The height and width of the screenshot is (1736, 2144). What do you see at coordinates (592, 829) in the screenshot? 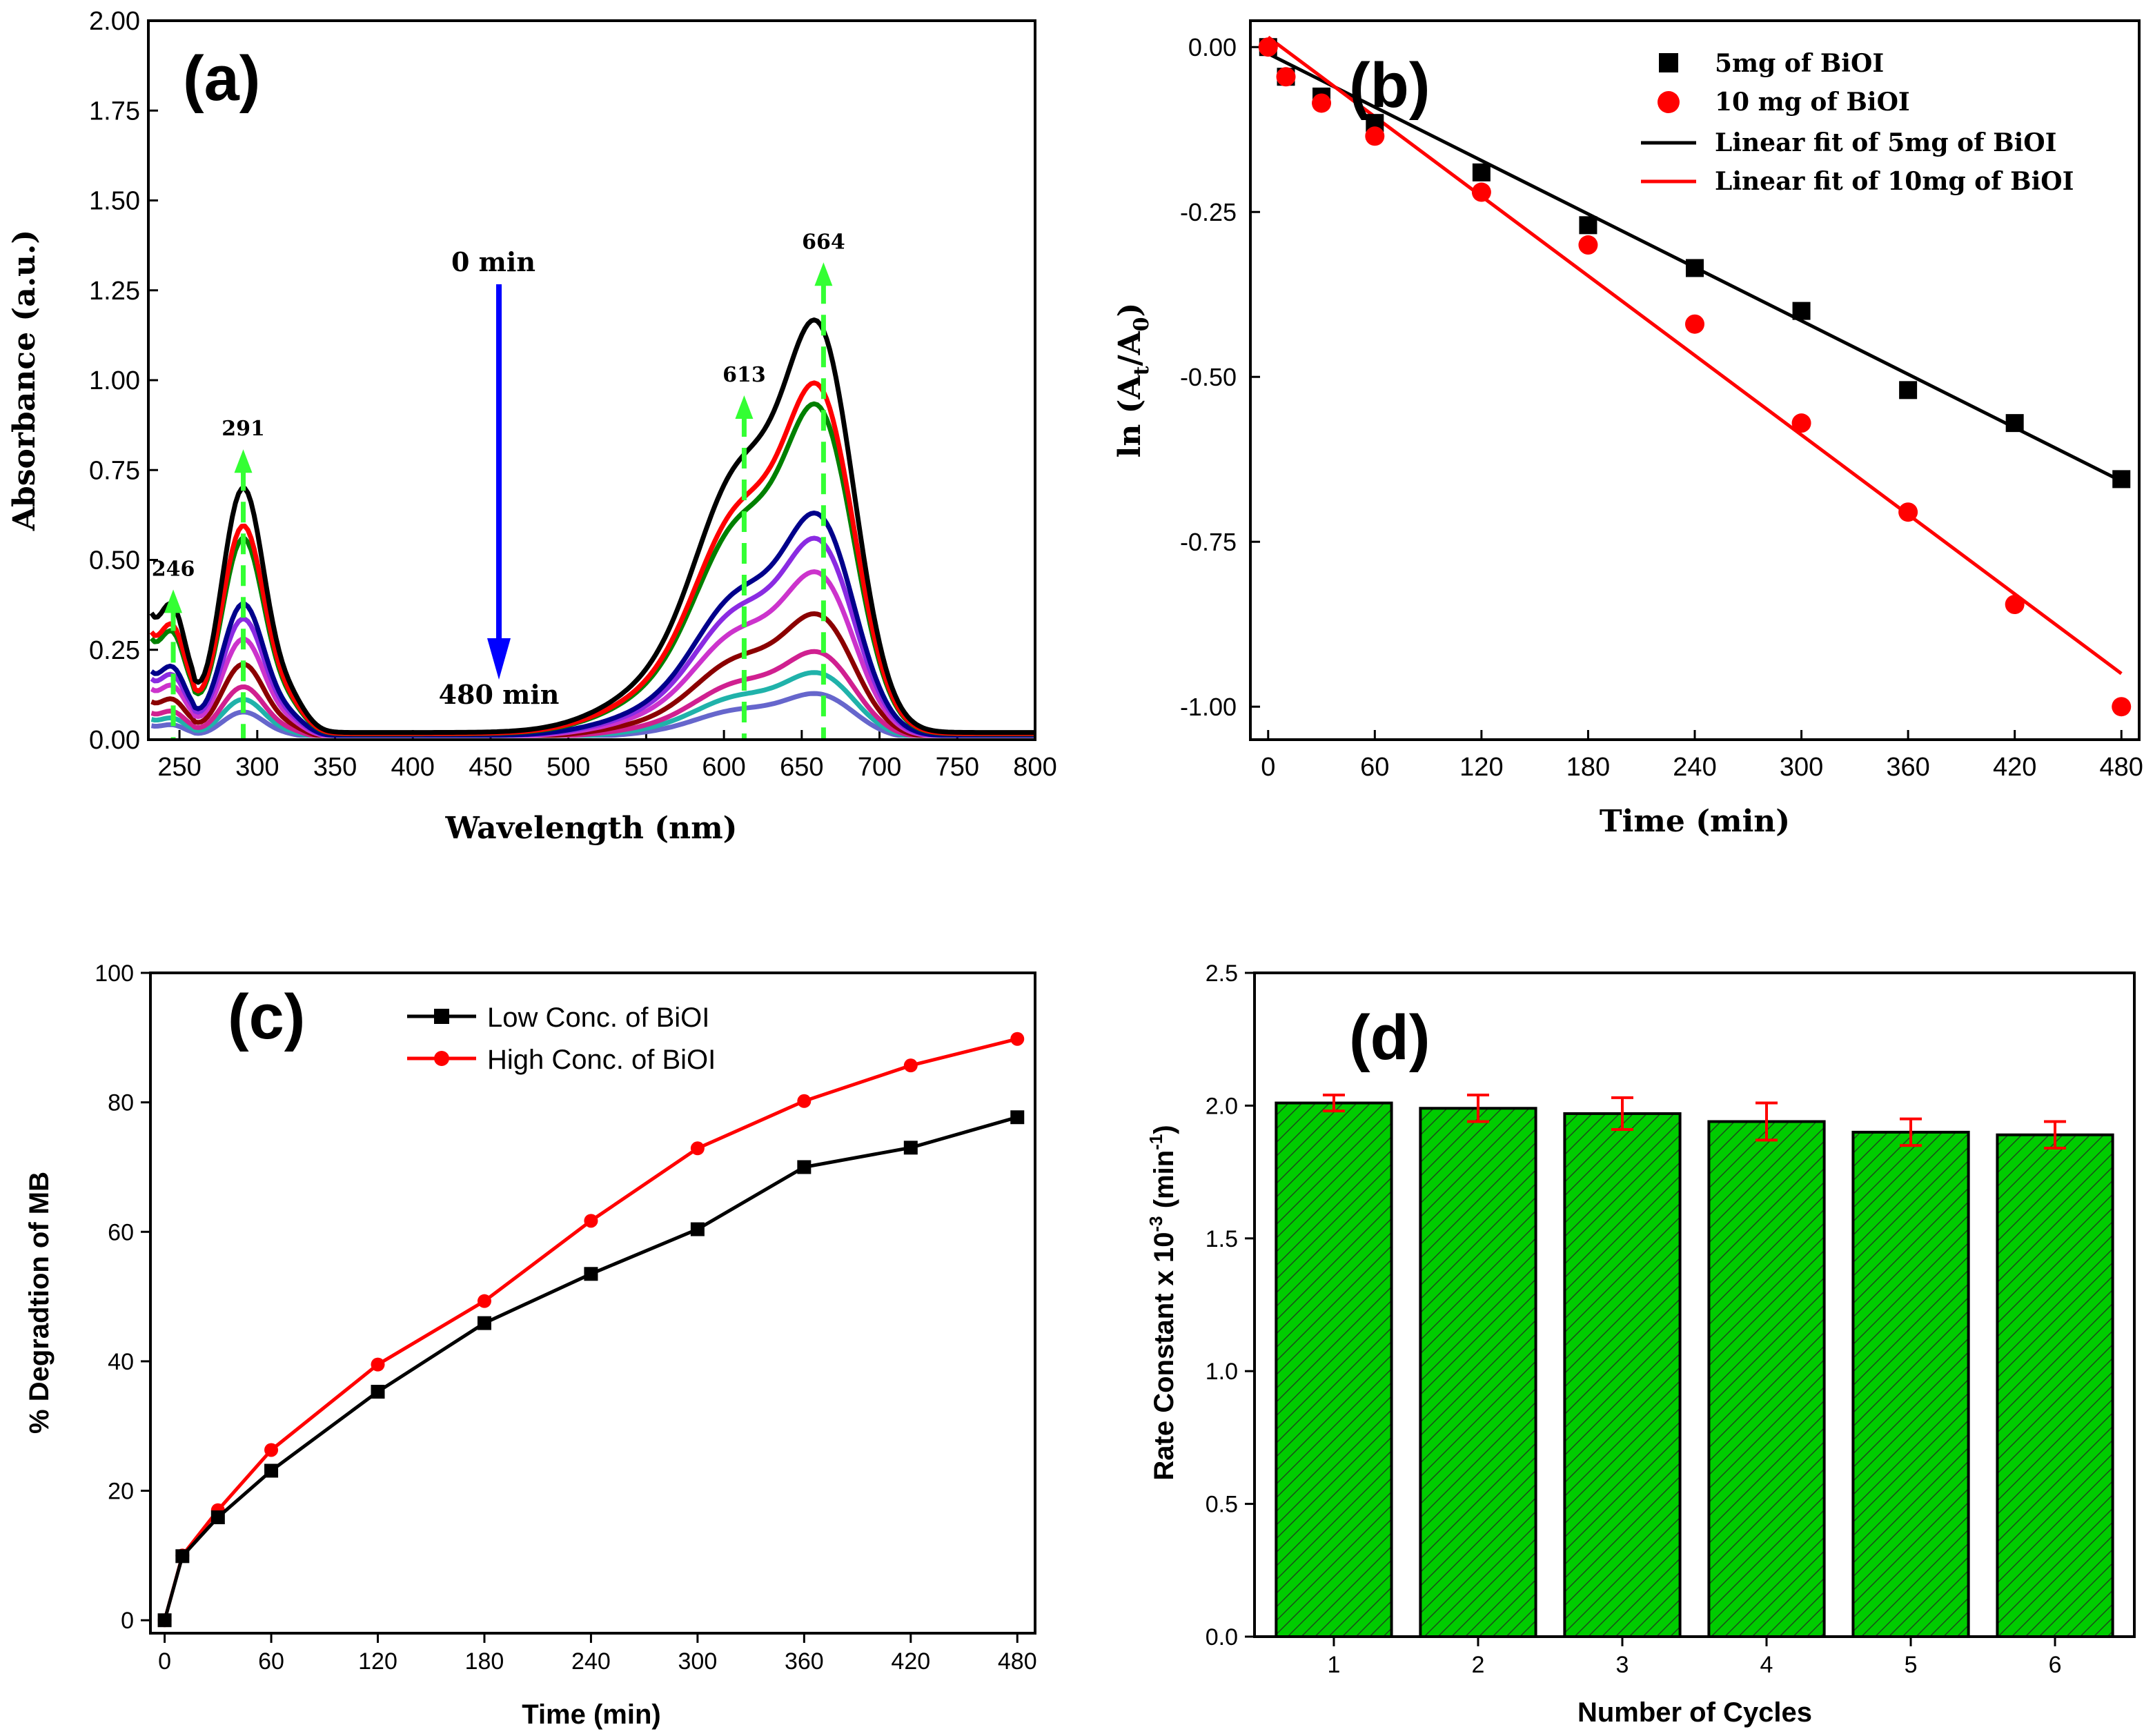
I see `panel-a-xlabel: Wavelength (nm)` at bounding box center [592, 829].